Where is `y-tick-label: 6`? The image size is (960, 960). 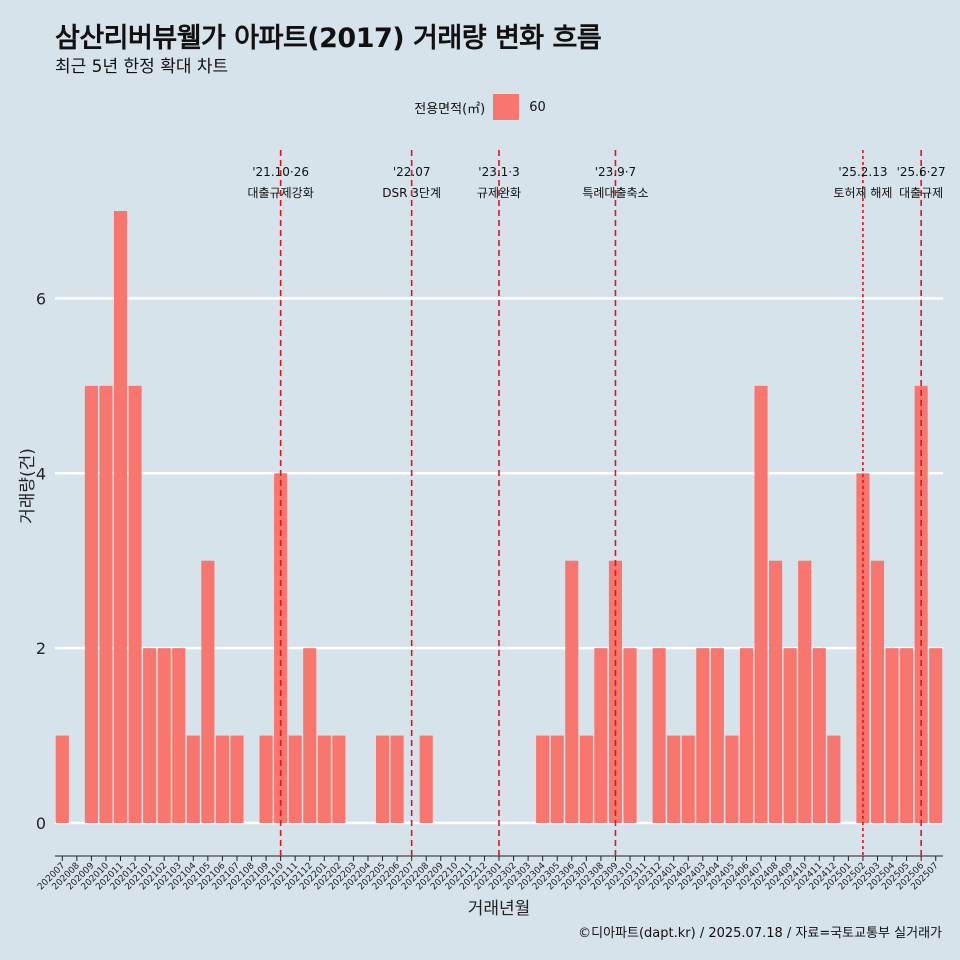
y-tick-label: 6 is located at coordinates (41, 298).